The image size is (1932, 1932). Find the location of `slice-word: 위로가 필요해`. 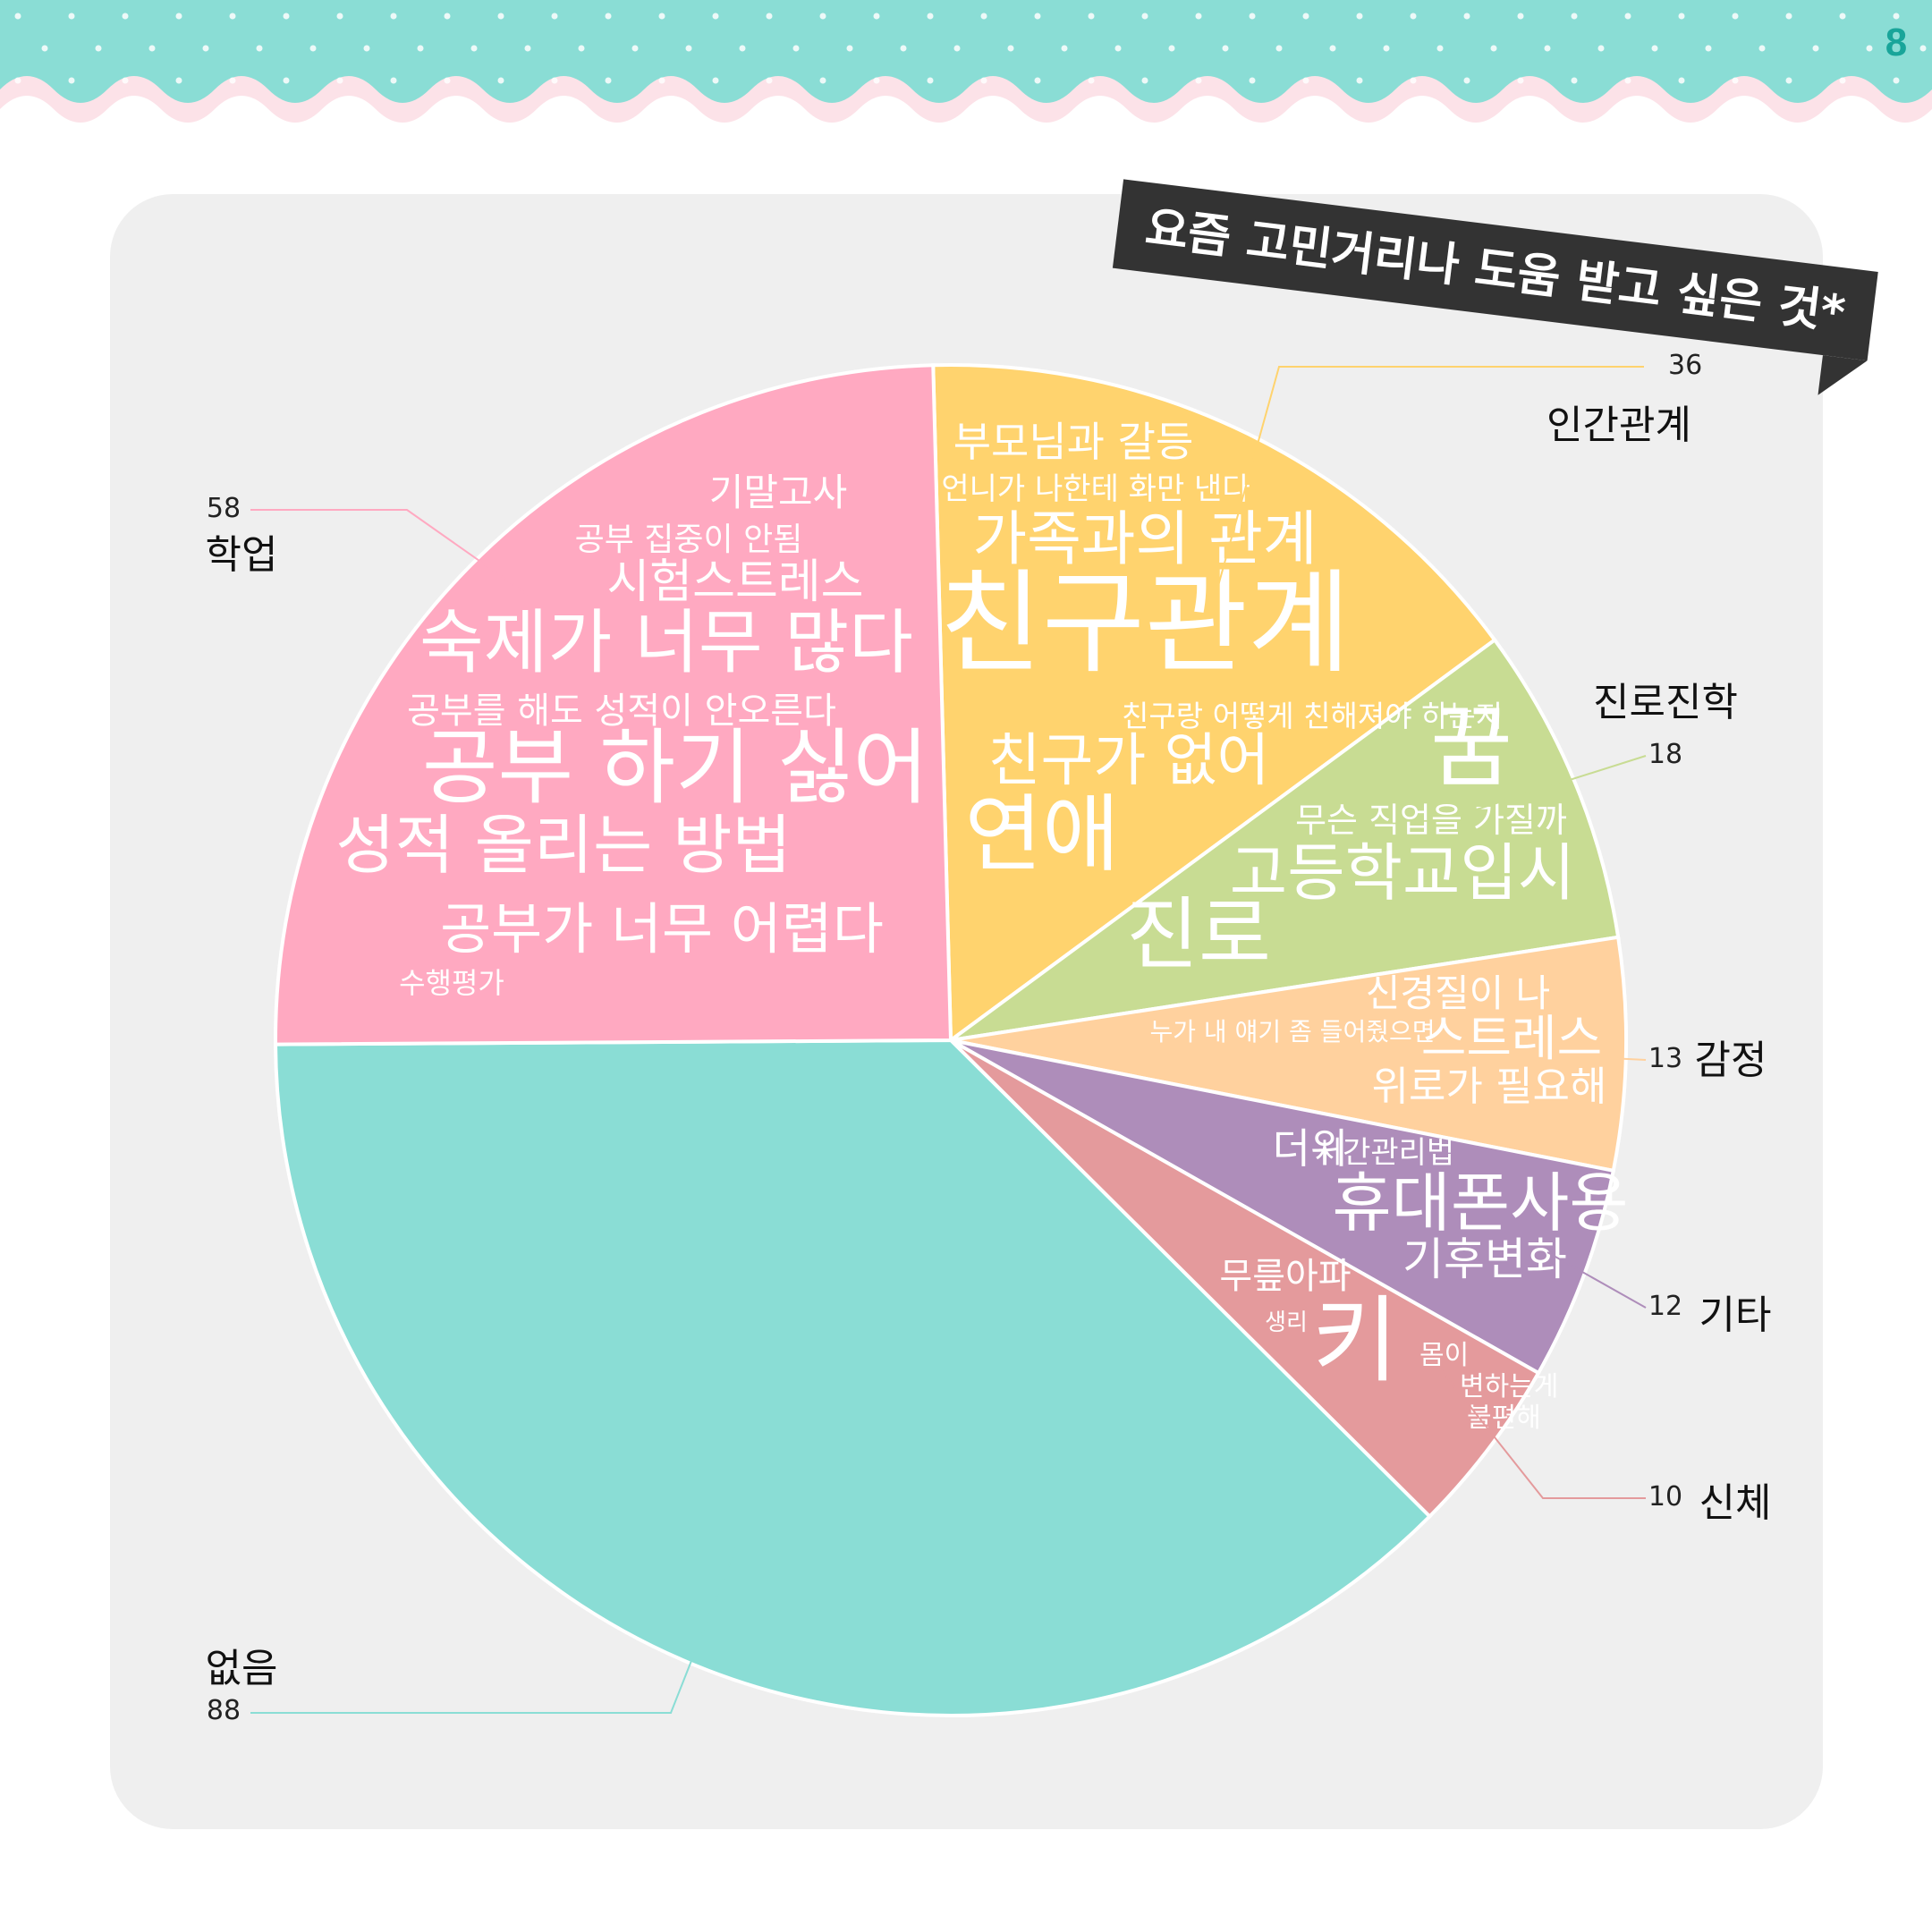

slice-word: 위로가 필요해 is located at coordinates (1489, 1086).